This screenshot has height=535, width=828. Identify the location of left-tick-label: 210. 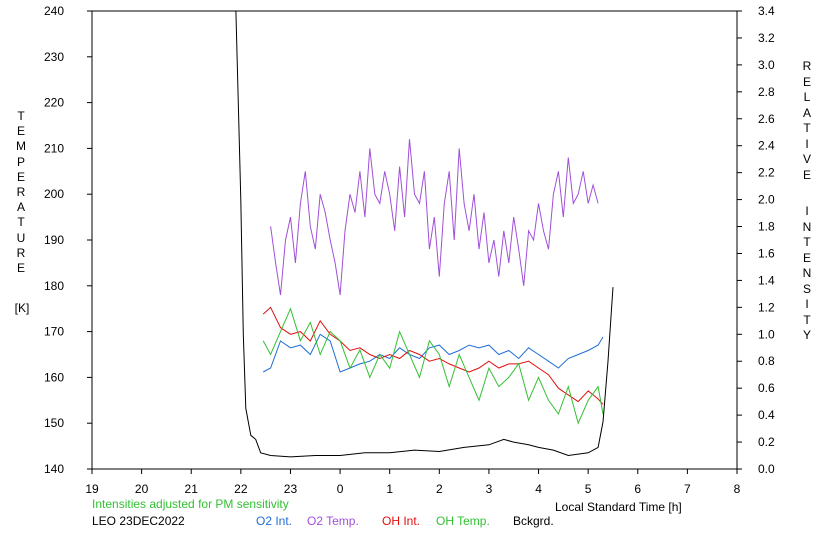
(54, 148).